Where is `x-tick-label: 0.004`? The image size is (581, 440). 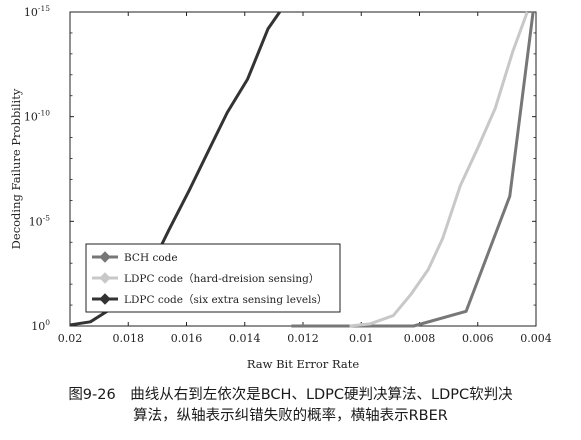
x-tick-label: 0.004 is located at coordinates (536, 338).